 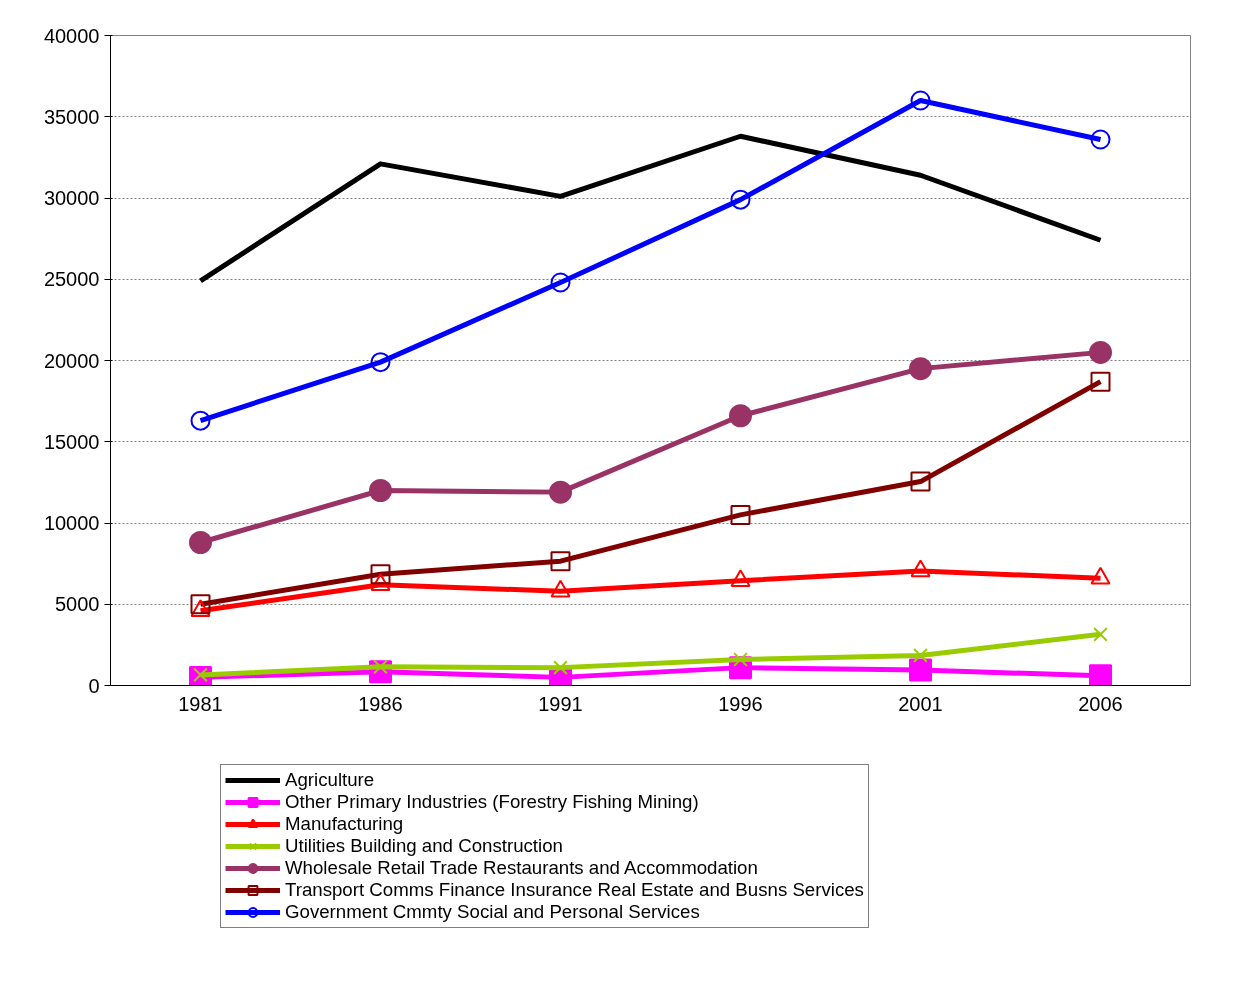 What do you see at coordinates (77, 604) in the screenshot?
I see `y-tick-label: 5000` at bounding box center [77, 604].